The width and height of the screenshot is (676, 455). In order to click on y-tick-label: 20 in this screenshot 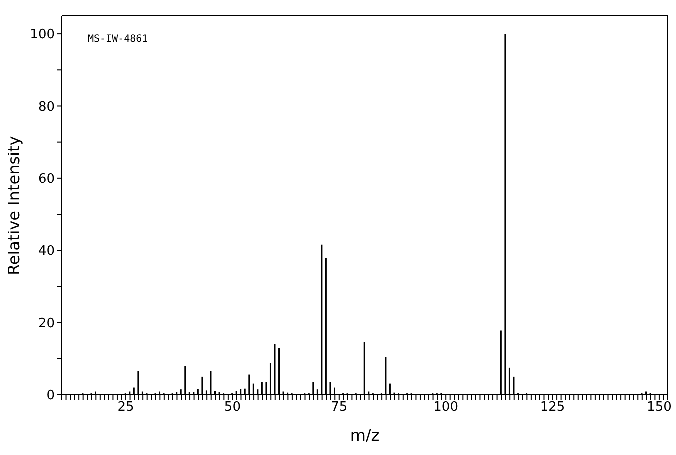, I will do `click(46, 324)`.